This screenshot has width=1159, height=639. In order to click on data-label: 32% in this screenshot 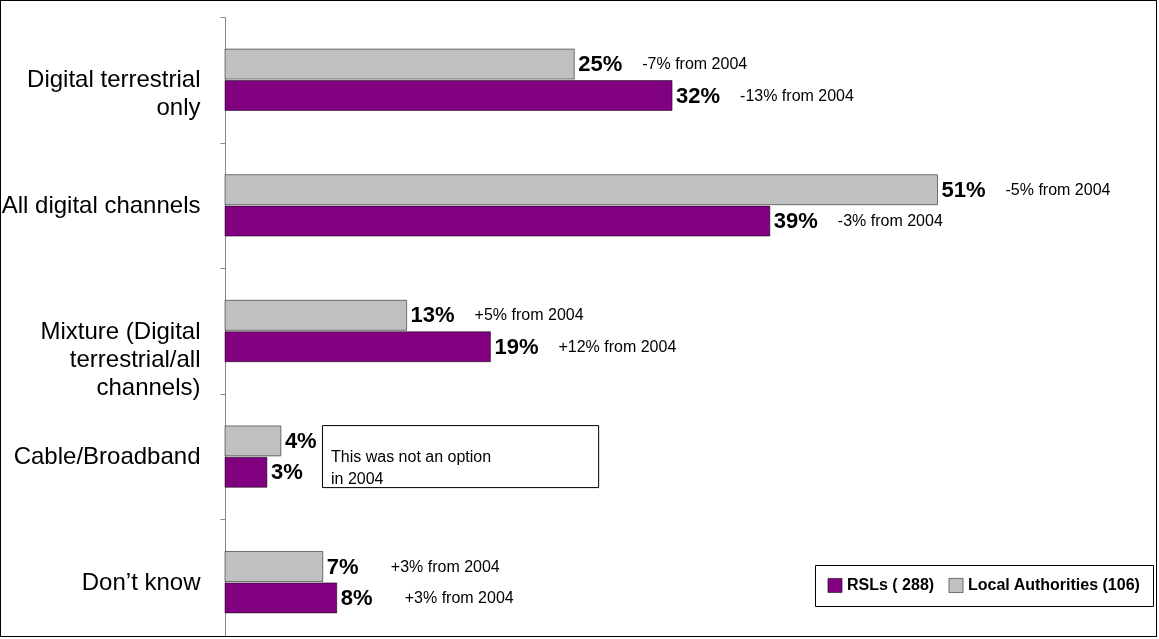, I will do `click(698, 95)`.